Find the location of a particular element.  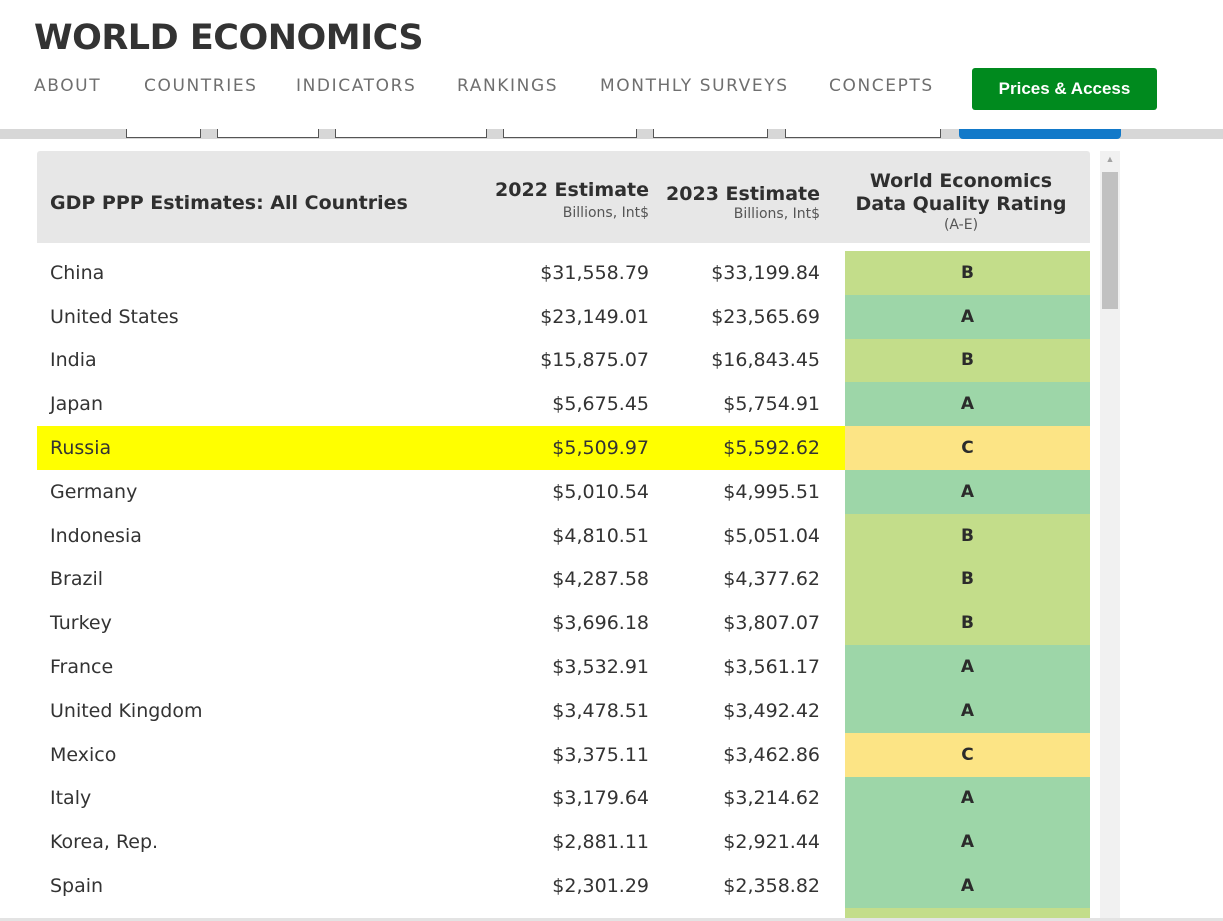

column-2023-label: 2023 Estimate is located at coordinates (743, 194).